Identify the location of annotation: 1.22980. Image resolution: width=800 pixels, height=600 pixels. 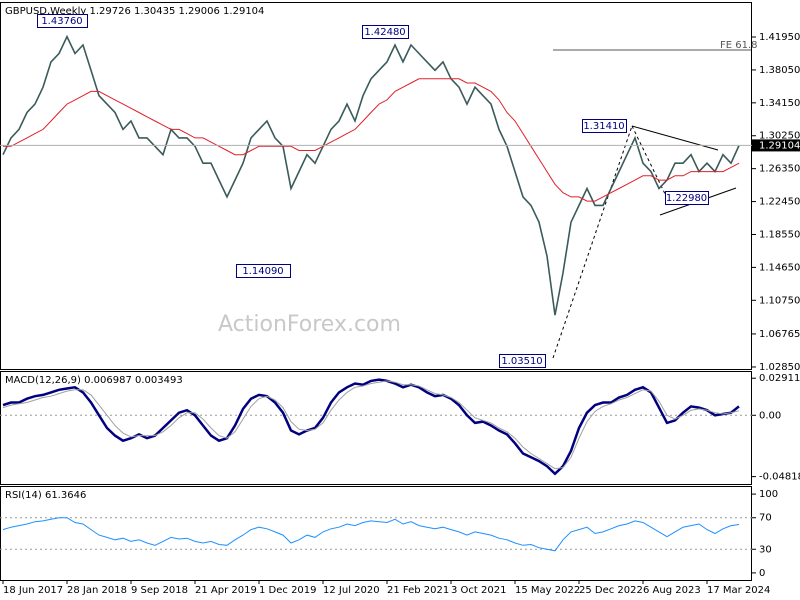
(686, 198).